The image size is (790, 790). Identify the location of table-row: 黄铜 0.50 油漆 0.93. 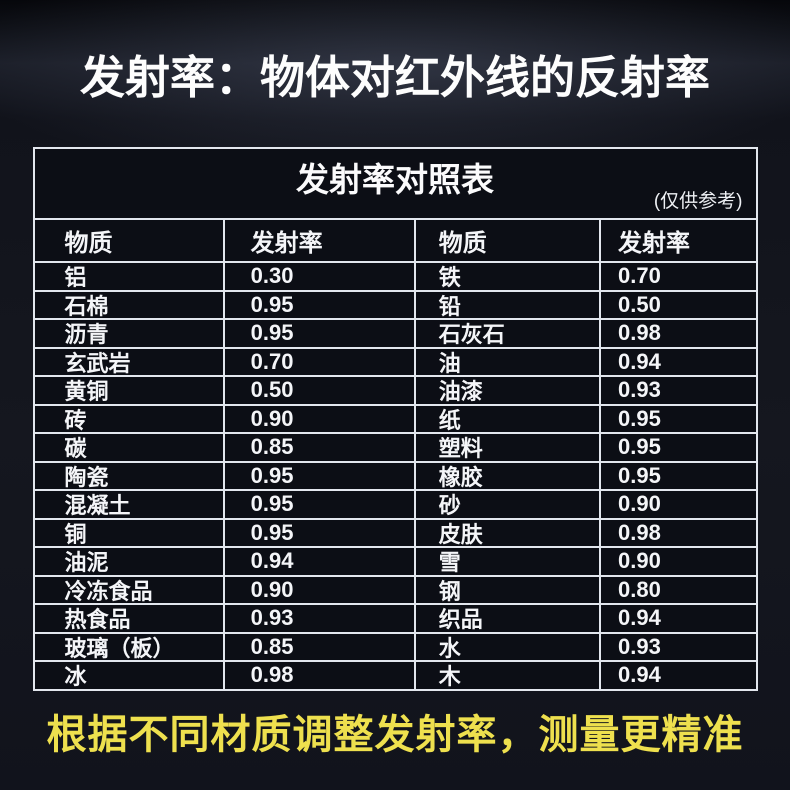
(395, 389).